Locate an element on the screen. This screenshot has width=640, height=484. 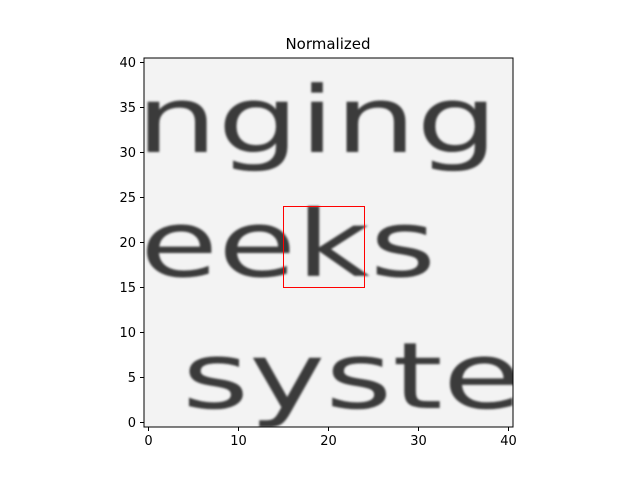
image-text-line-2: eeks is located at coordinates (288, 244).